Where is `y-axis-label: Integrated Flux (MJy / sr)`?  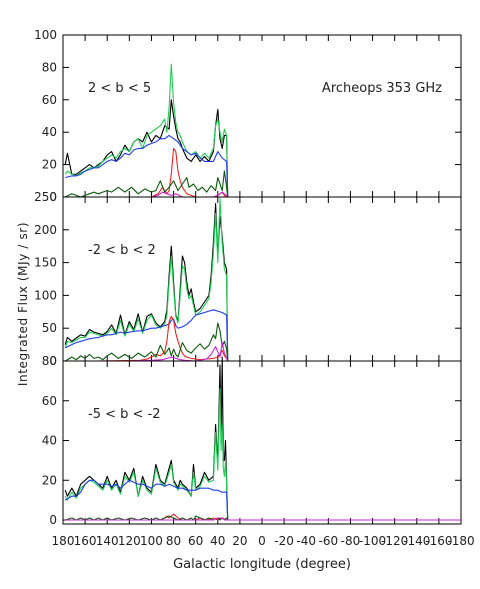
y-axis-label: Integrated Flux (MJy / sr) is located at coordinates (23, 304).